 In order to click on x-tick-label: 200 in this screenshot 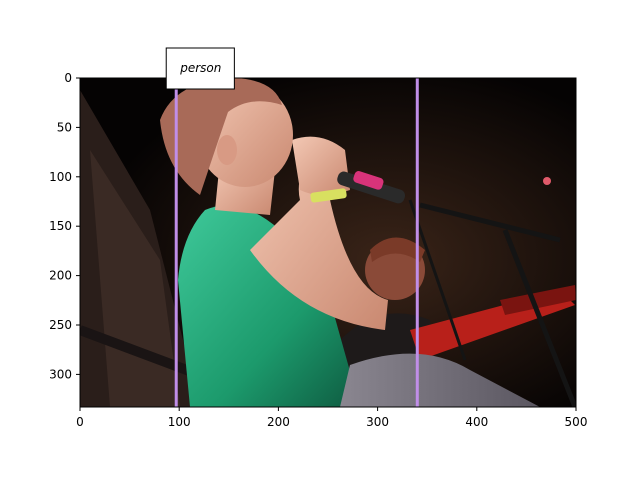, I will do `click(278, 422)`.